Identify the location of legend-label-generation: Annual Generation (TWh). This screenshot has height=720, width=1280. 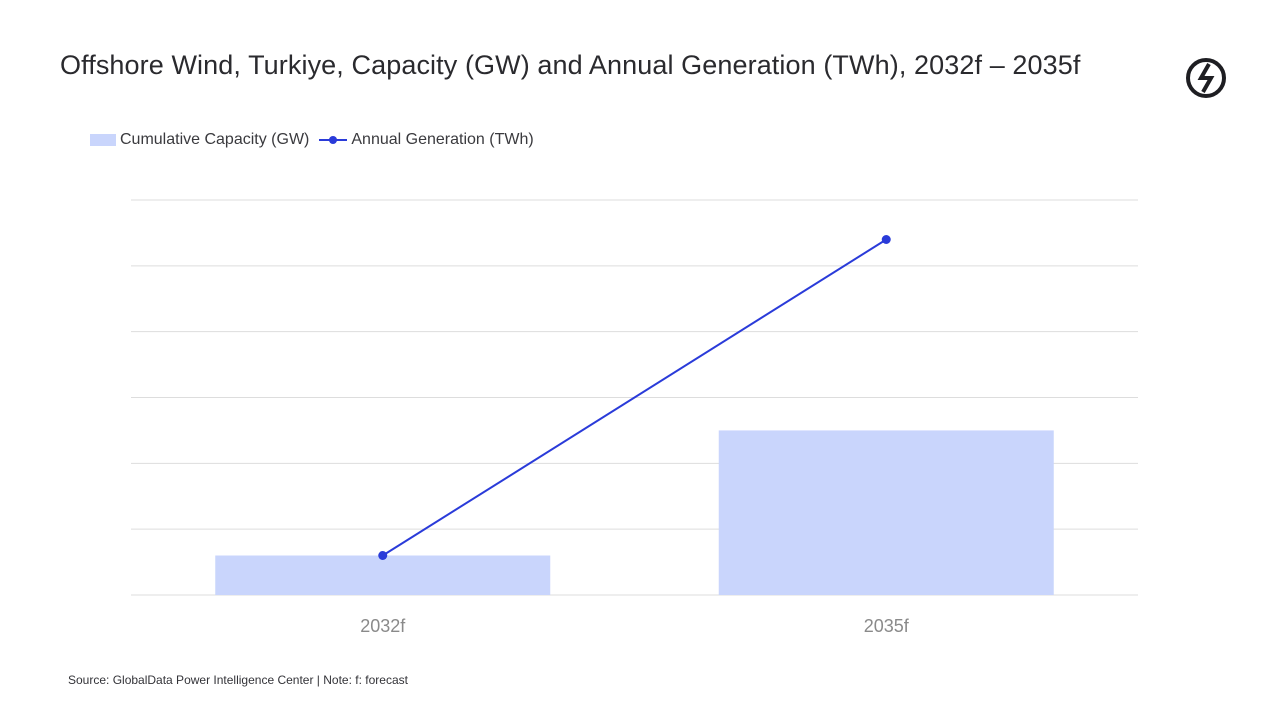
(442, 139).